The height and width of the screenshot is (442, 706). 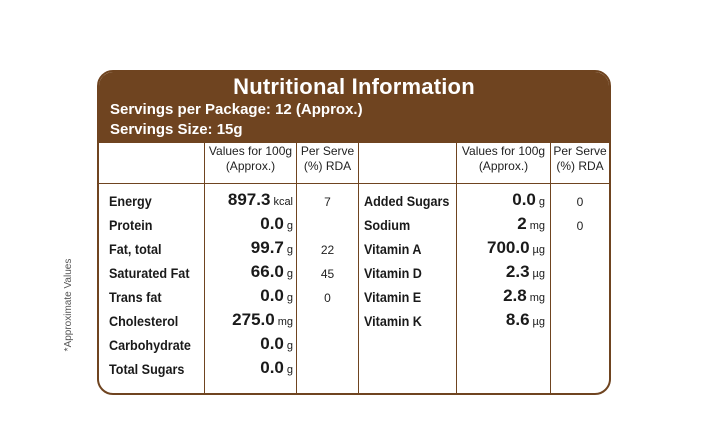 I want to click on approximate-values-note: *Approximate Values, so click(x=68, y=305).